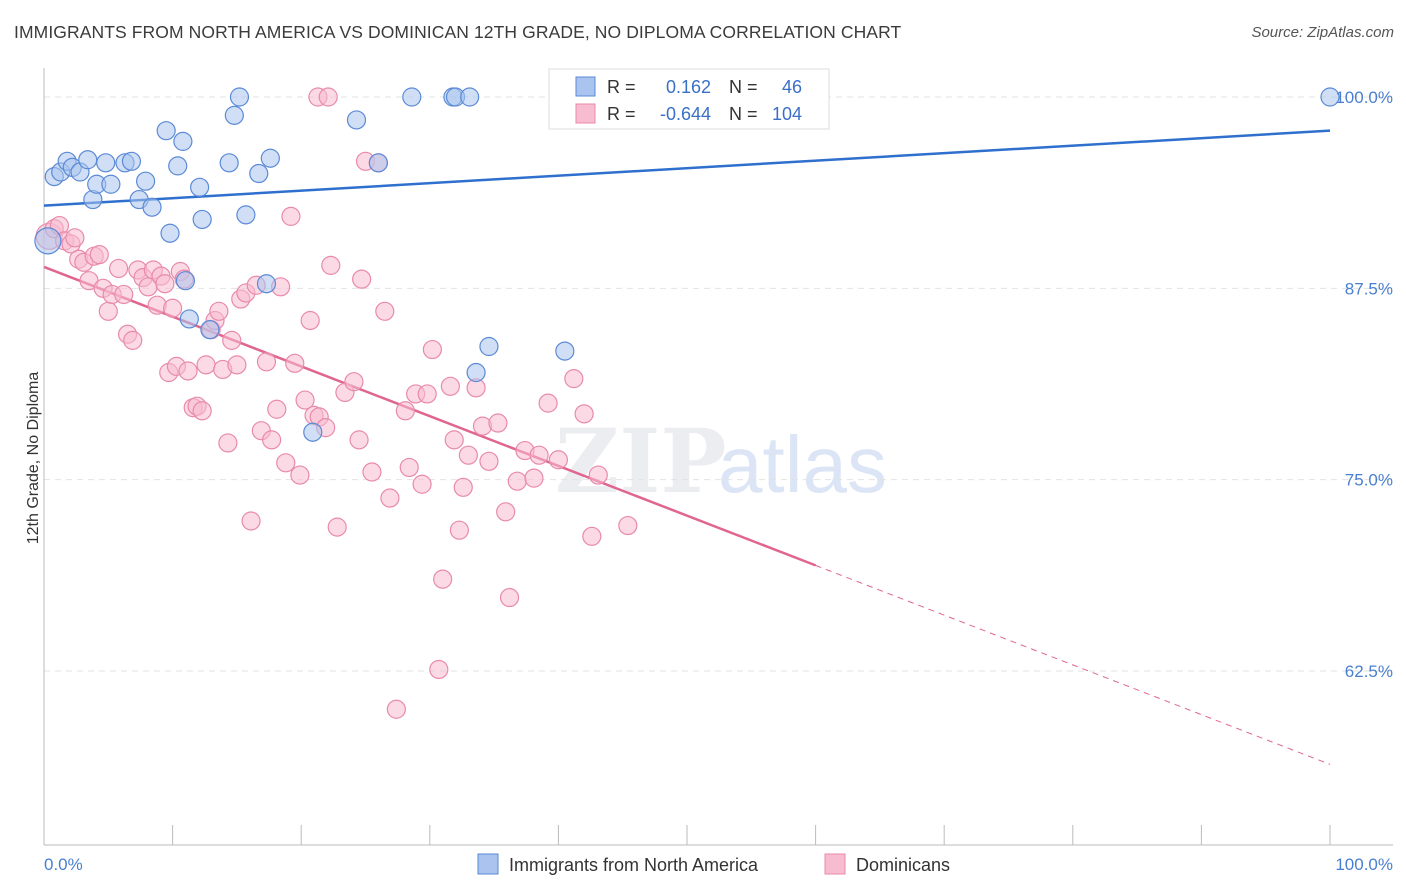 This screenshot has width=1406, height=892. Describe the element at coordinates (792, 87) in the screenshot. I see `legend-n-value-1: 46` at that location.